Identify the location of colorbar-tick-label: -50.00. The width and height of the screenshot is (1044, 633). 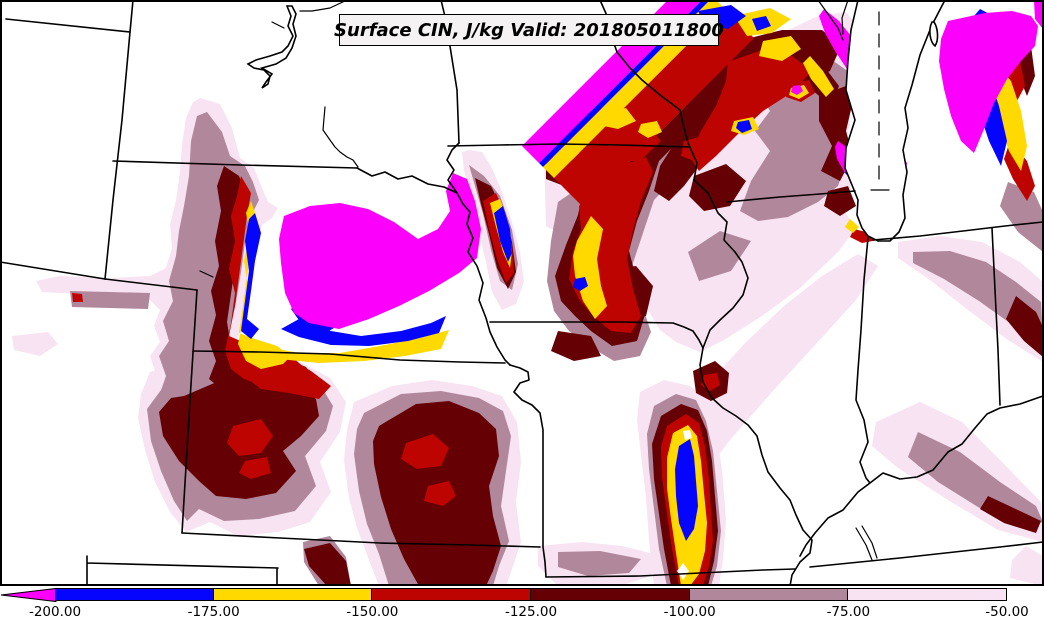
(1007, 612).